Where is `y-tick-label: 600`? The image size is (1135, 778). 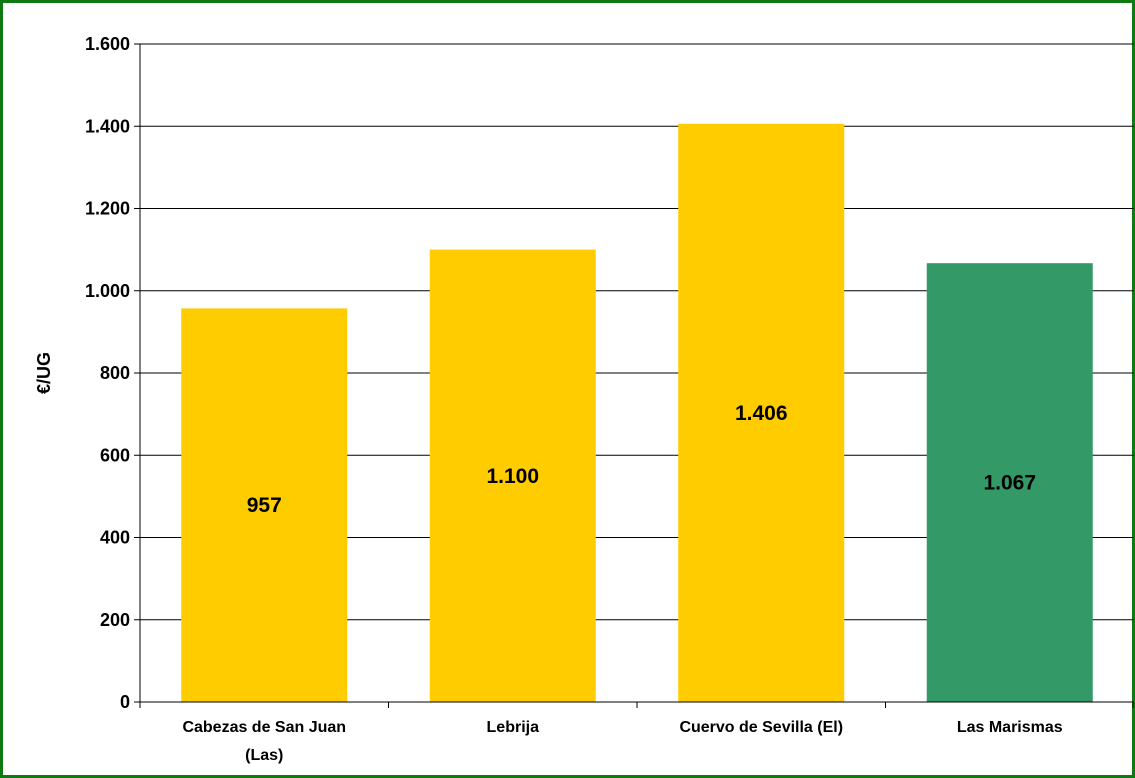
y-tick-label: 600 is located at coordinates (115, 455).